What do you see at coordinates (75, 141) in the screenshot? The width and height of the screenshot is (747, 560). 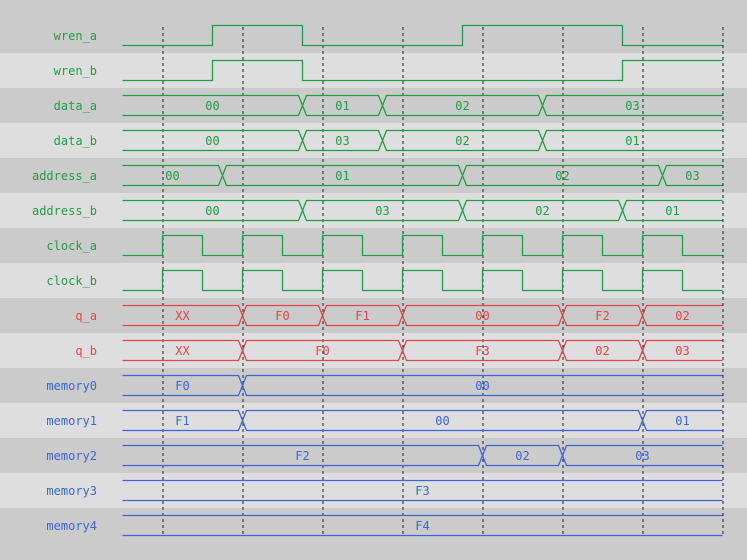 I see `signal-label: data_b` at bounding box center [75, 141].